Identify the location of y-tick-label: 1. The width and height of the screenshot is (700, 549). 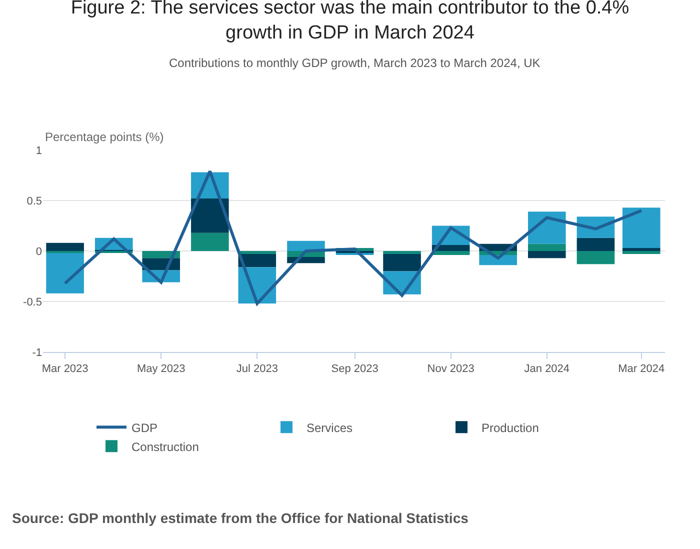
(39, 150).